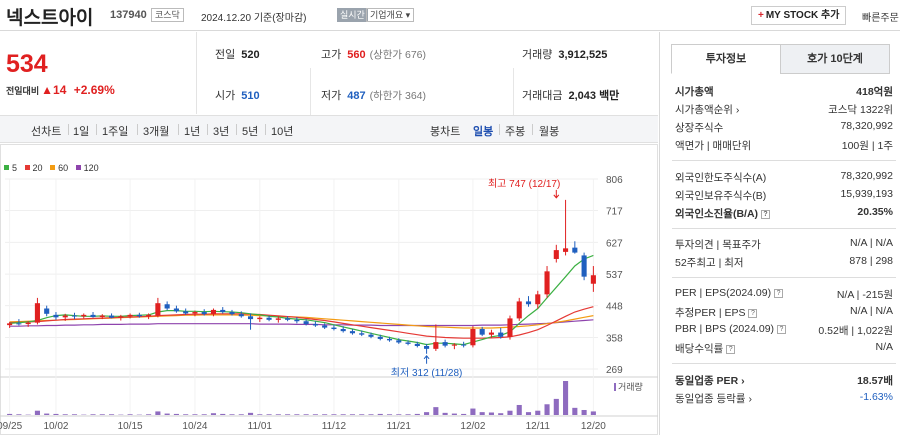 Image resolution: width=900 pixels, height=435 pixels. I want to click on row-industry-rate: 동일업종 등락률 › -1.63%, so click(784, 398).